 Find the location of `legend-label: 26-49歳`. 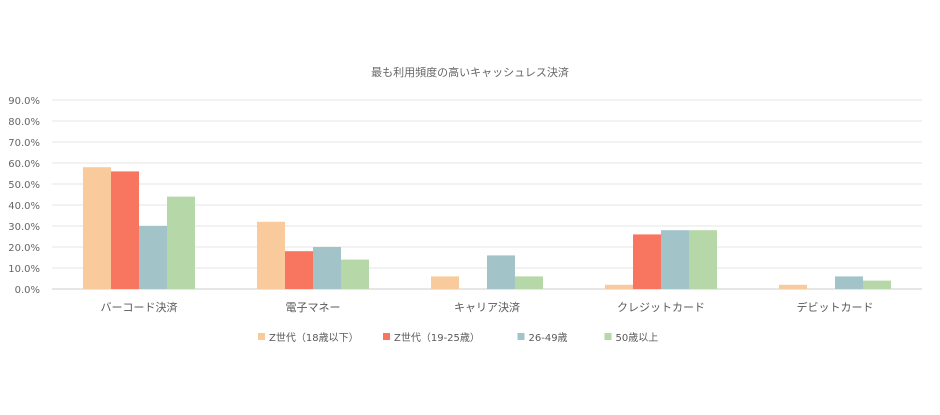

legend-label: 26-49歳 is located at coordinates (548, 338).